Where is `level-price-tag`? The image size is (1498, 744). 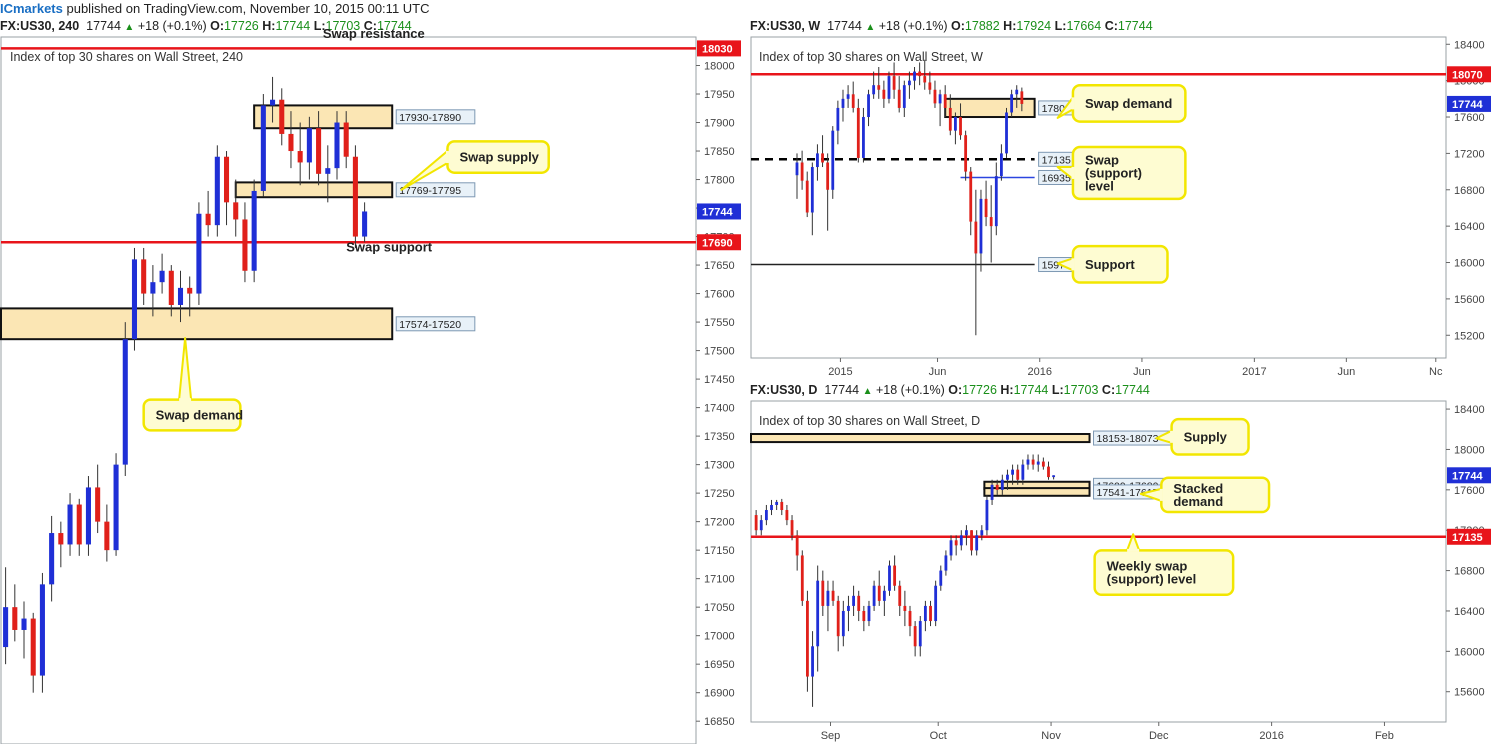
level-price-tag is located at coordinates (1469, 536).